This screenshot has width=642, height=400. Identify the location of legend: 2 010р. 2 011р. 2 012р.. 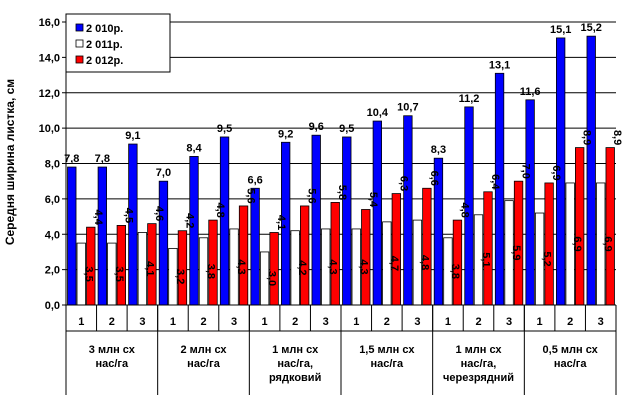
(118, 43).